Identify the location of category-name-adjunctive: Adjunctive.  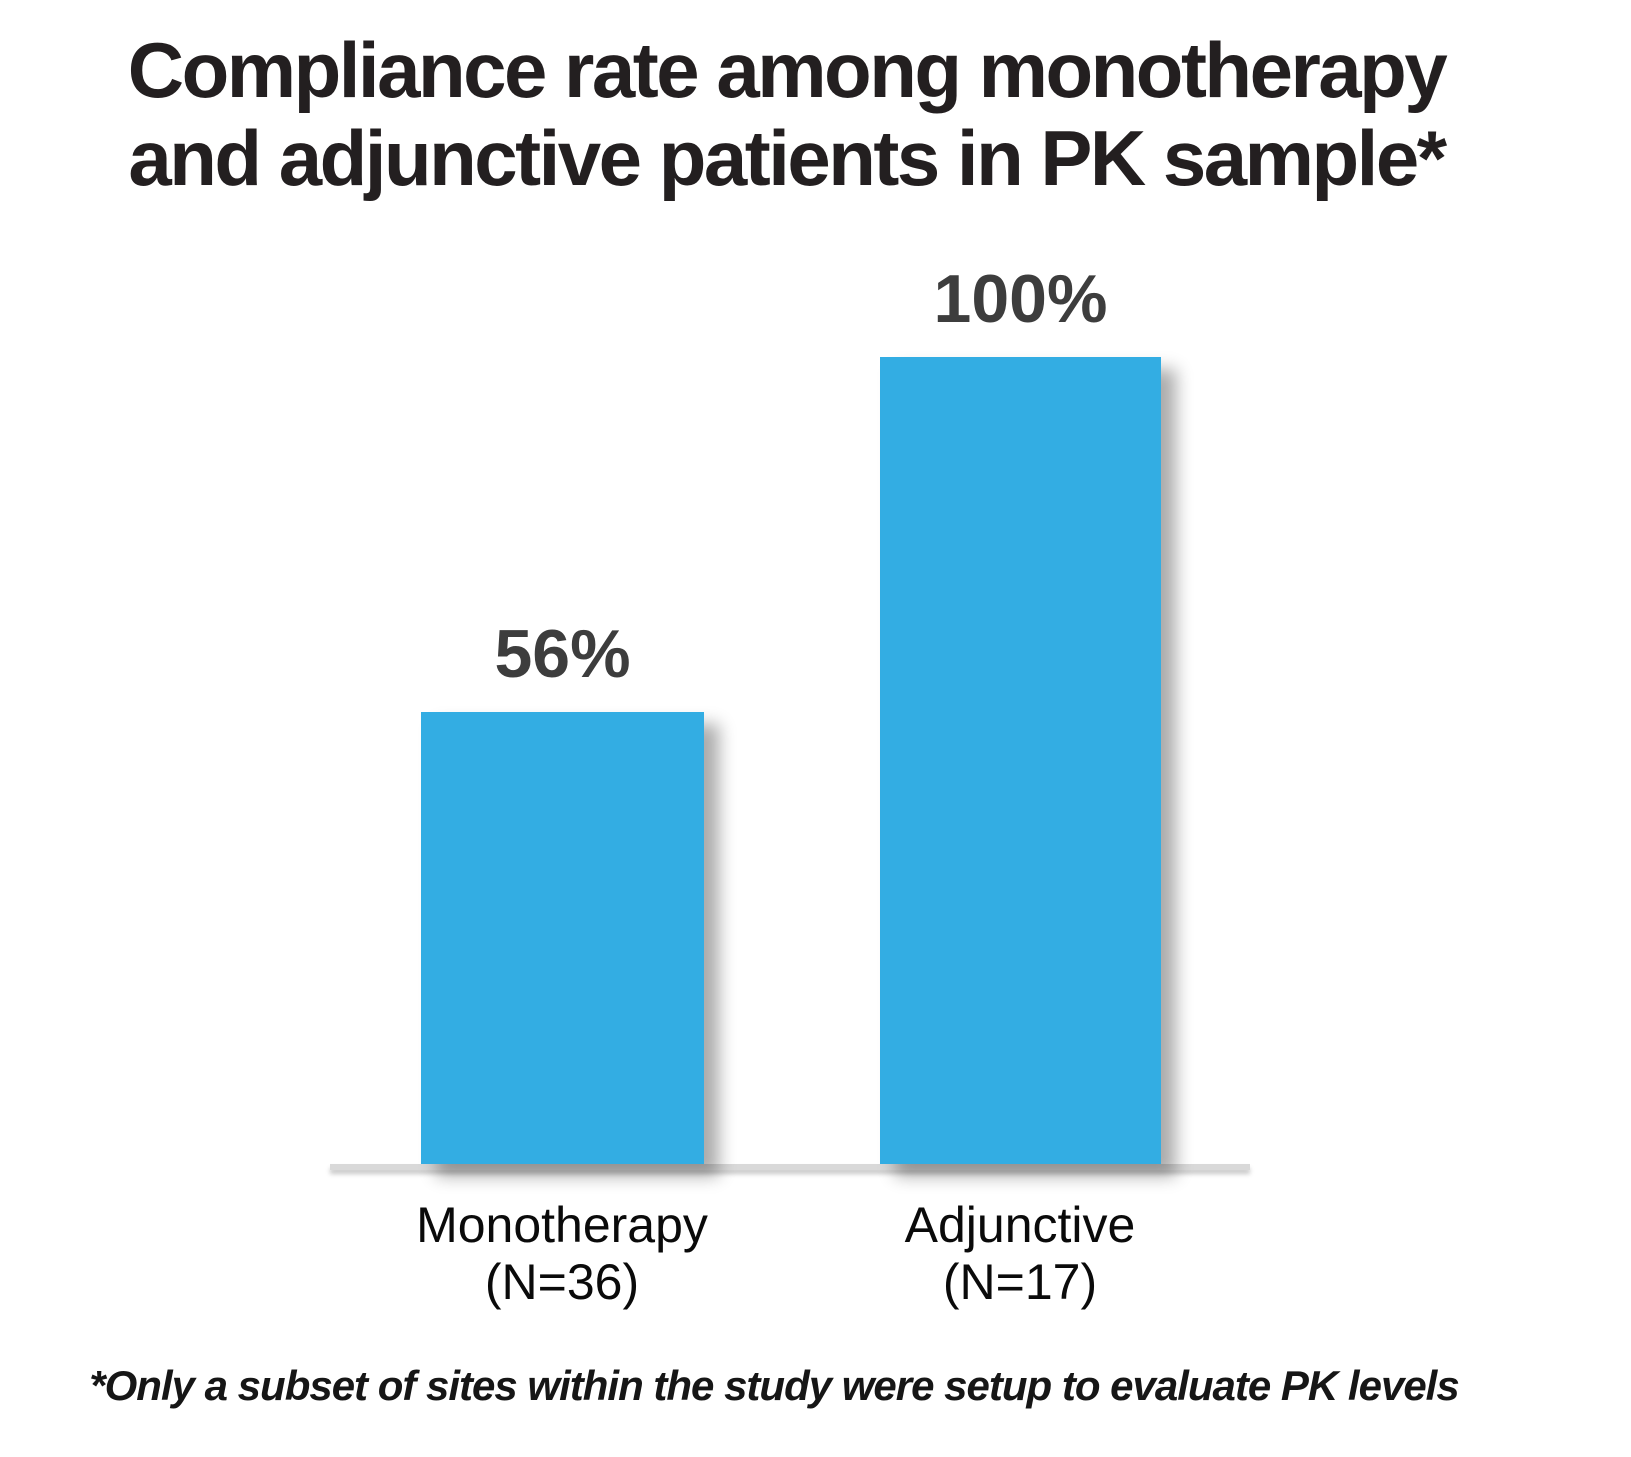
(1020, 1225).